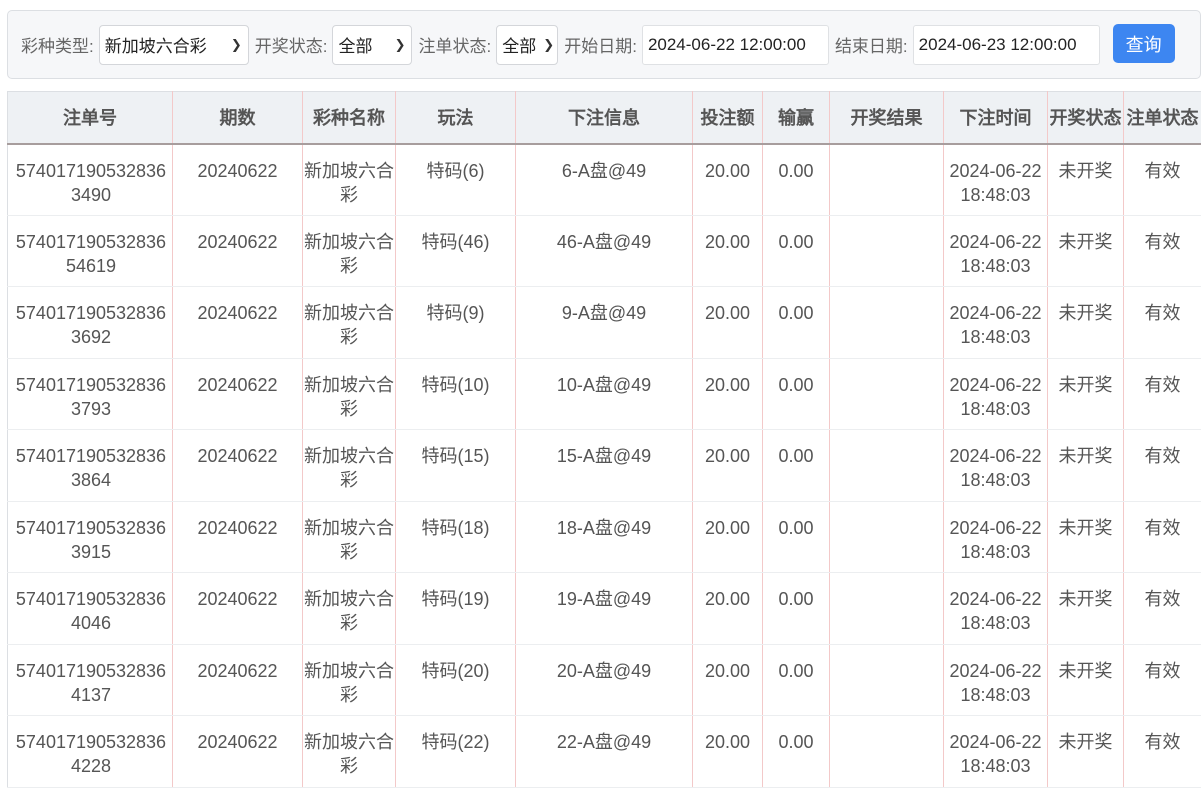 Image resolution: width=1201 pixels, height=788 pixels. I want to click on start-date-label: 开始日期:, so click(600, 44).